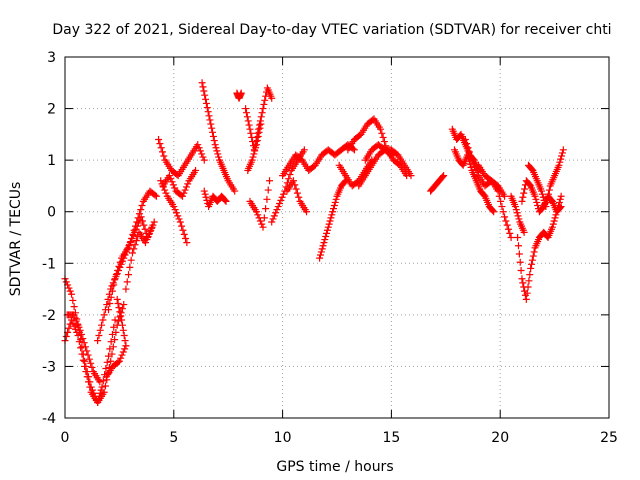  What do you see at coordinates (16, 239) in the screenshot?
I see `y-axis-label: SDTVAR / TECUs` at bounding box center [16, 239].